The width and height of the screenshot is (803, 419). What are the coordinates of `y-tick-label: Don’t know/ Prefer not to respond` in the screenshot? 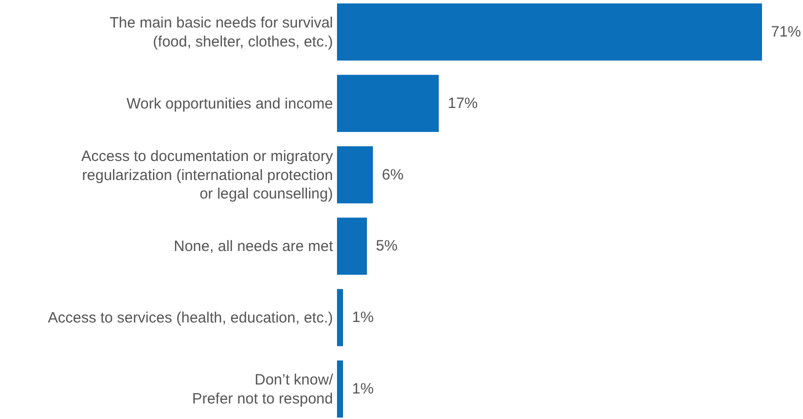 It's located at (263, 389).